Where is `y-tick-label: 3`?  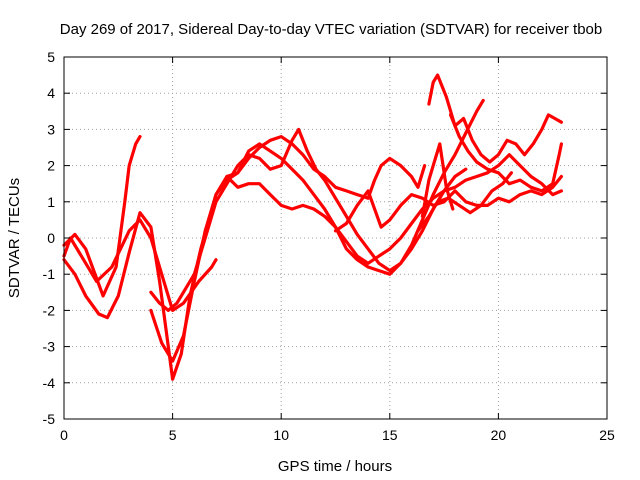
y-tick-label: 3 is located at coordinates (51, 129).